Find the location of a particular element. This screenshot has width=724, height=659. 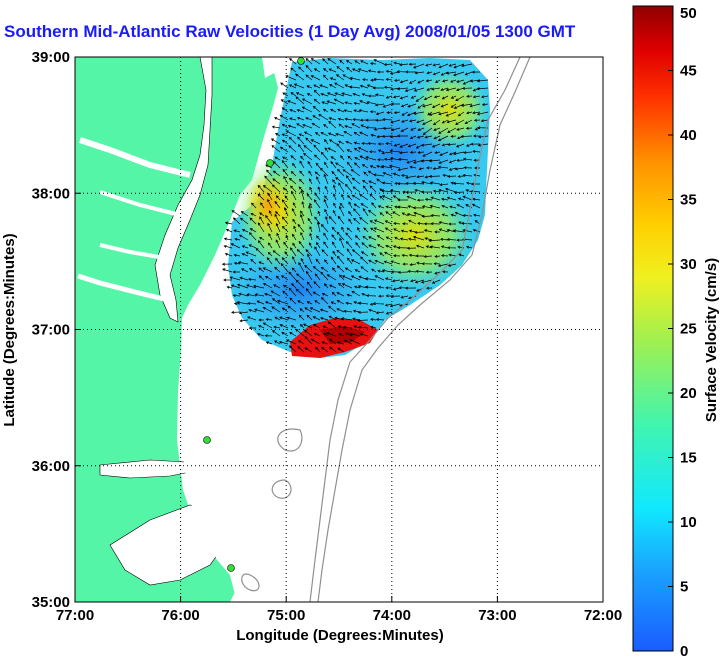

station-marker is located at coordinates (207, 440).